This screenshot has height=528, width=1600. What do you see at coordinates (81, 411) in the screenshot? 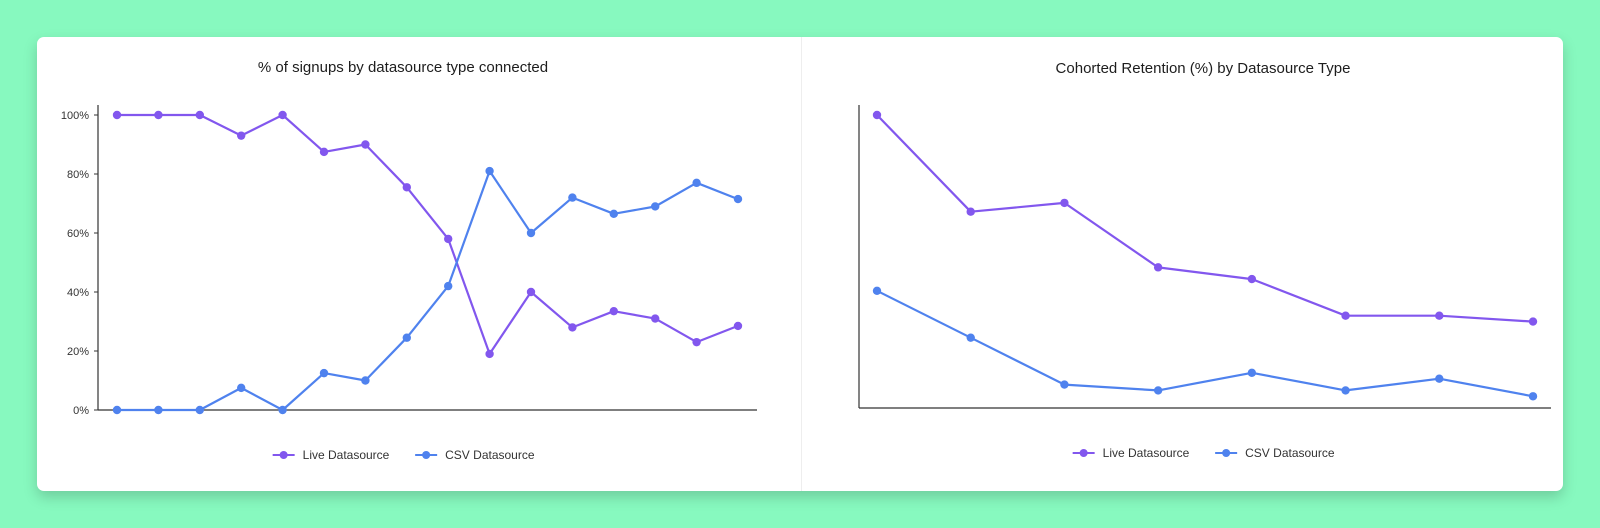
I see `y-tick-label: 0%` at bounding box center [81, 411].